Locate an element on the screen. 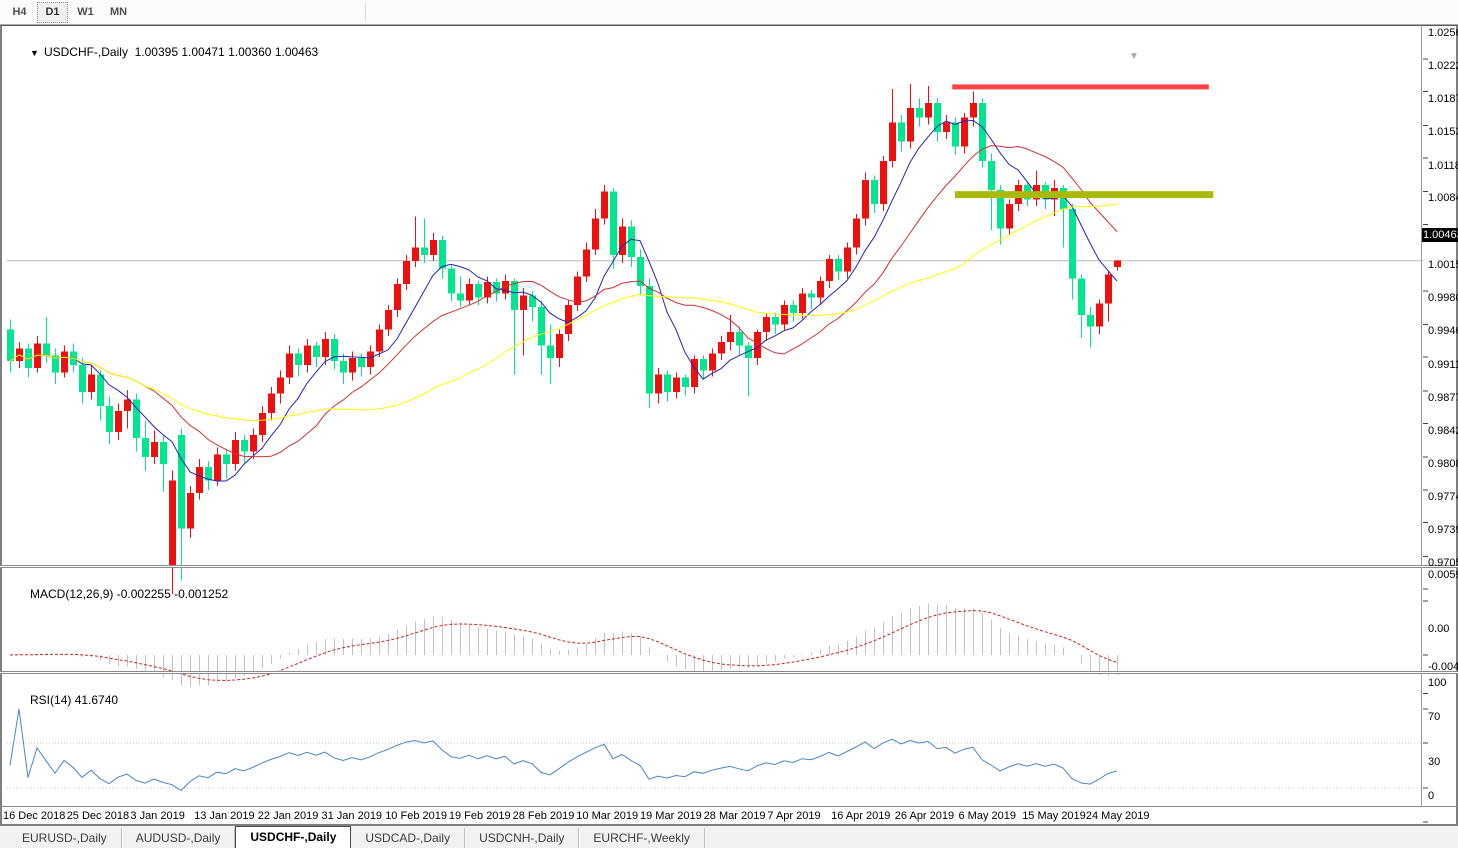 The image size is (1458, 848). date-axis-label: 6 May 2019 is located at coordinates (987, 816).